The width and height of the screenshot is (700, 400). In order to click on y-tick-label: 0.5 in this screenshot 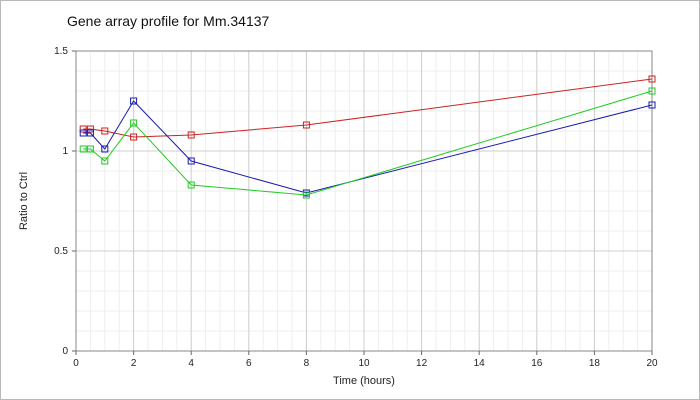, I will do `click(61, 251)`.